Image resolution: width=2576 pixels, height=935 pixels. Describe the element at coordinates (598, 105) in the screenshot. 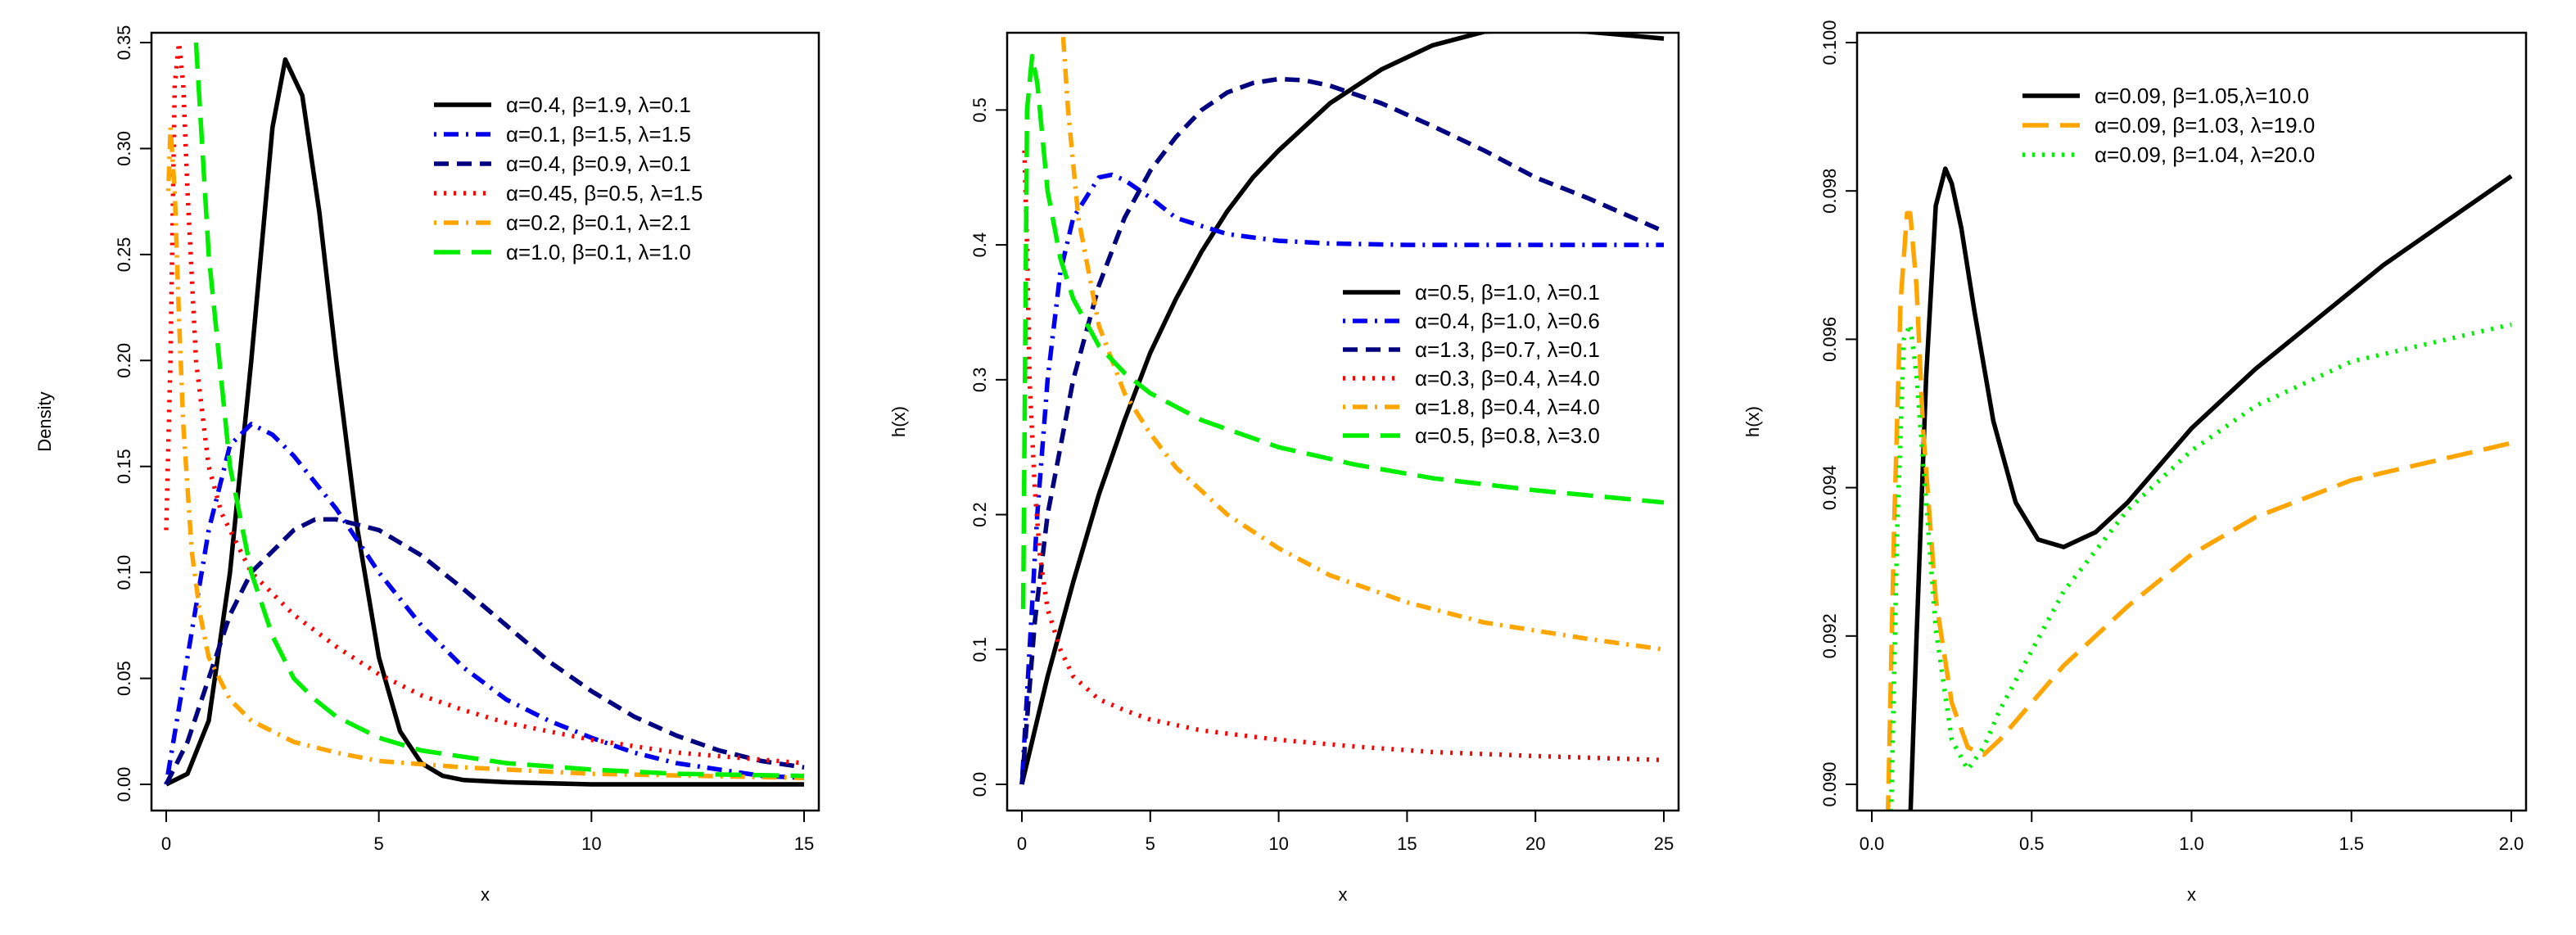

I see `legend-label: α=0.4, β=1.9, λ=0.1` at that location.